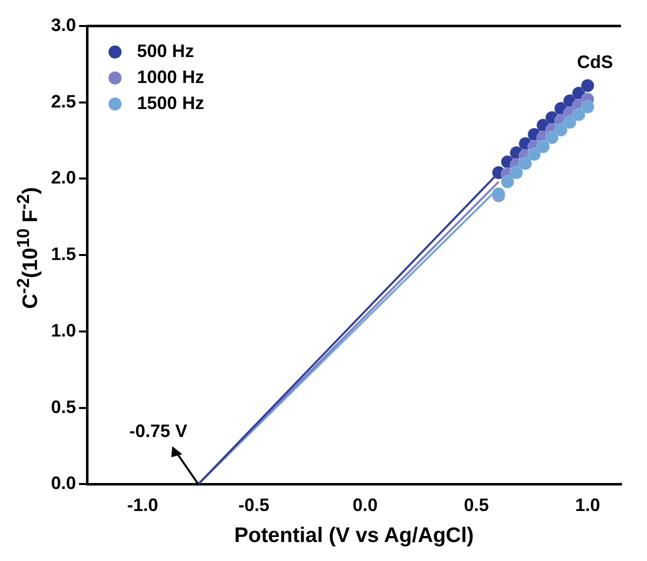 The height and width of the screenshot is (561, 647). I want to click on x-tick-label: 1.0, so click(587, 504).